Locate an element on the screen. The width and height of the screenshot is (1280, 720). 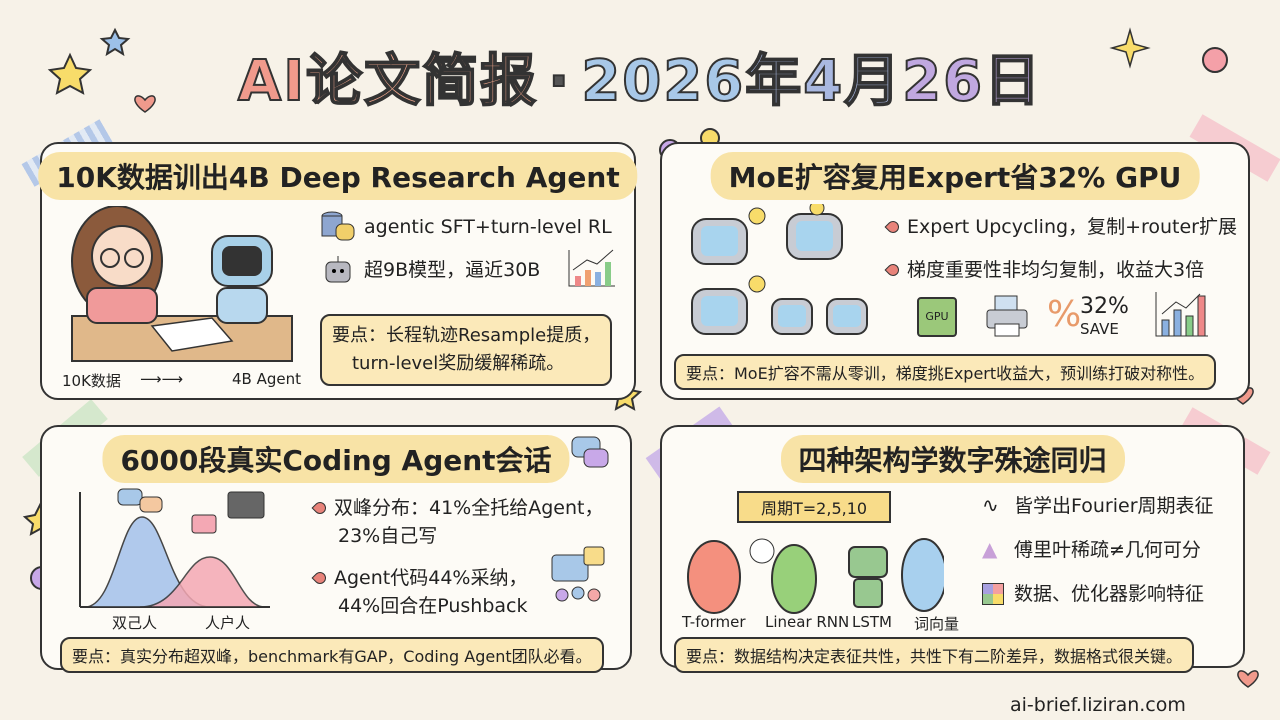
gpu-icon: GPU is located at coordinates (937, 317).